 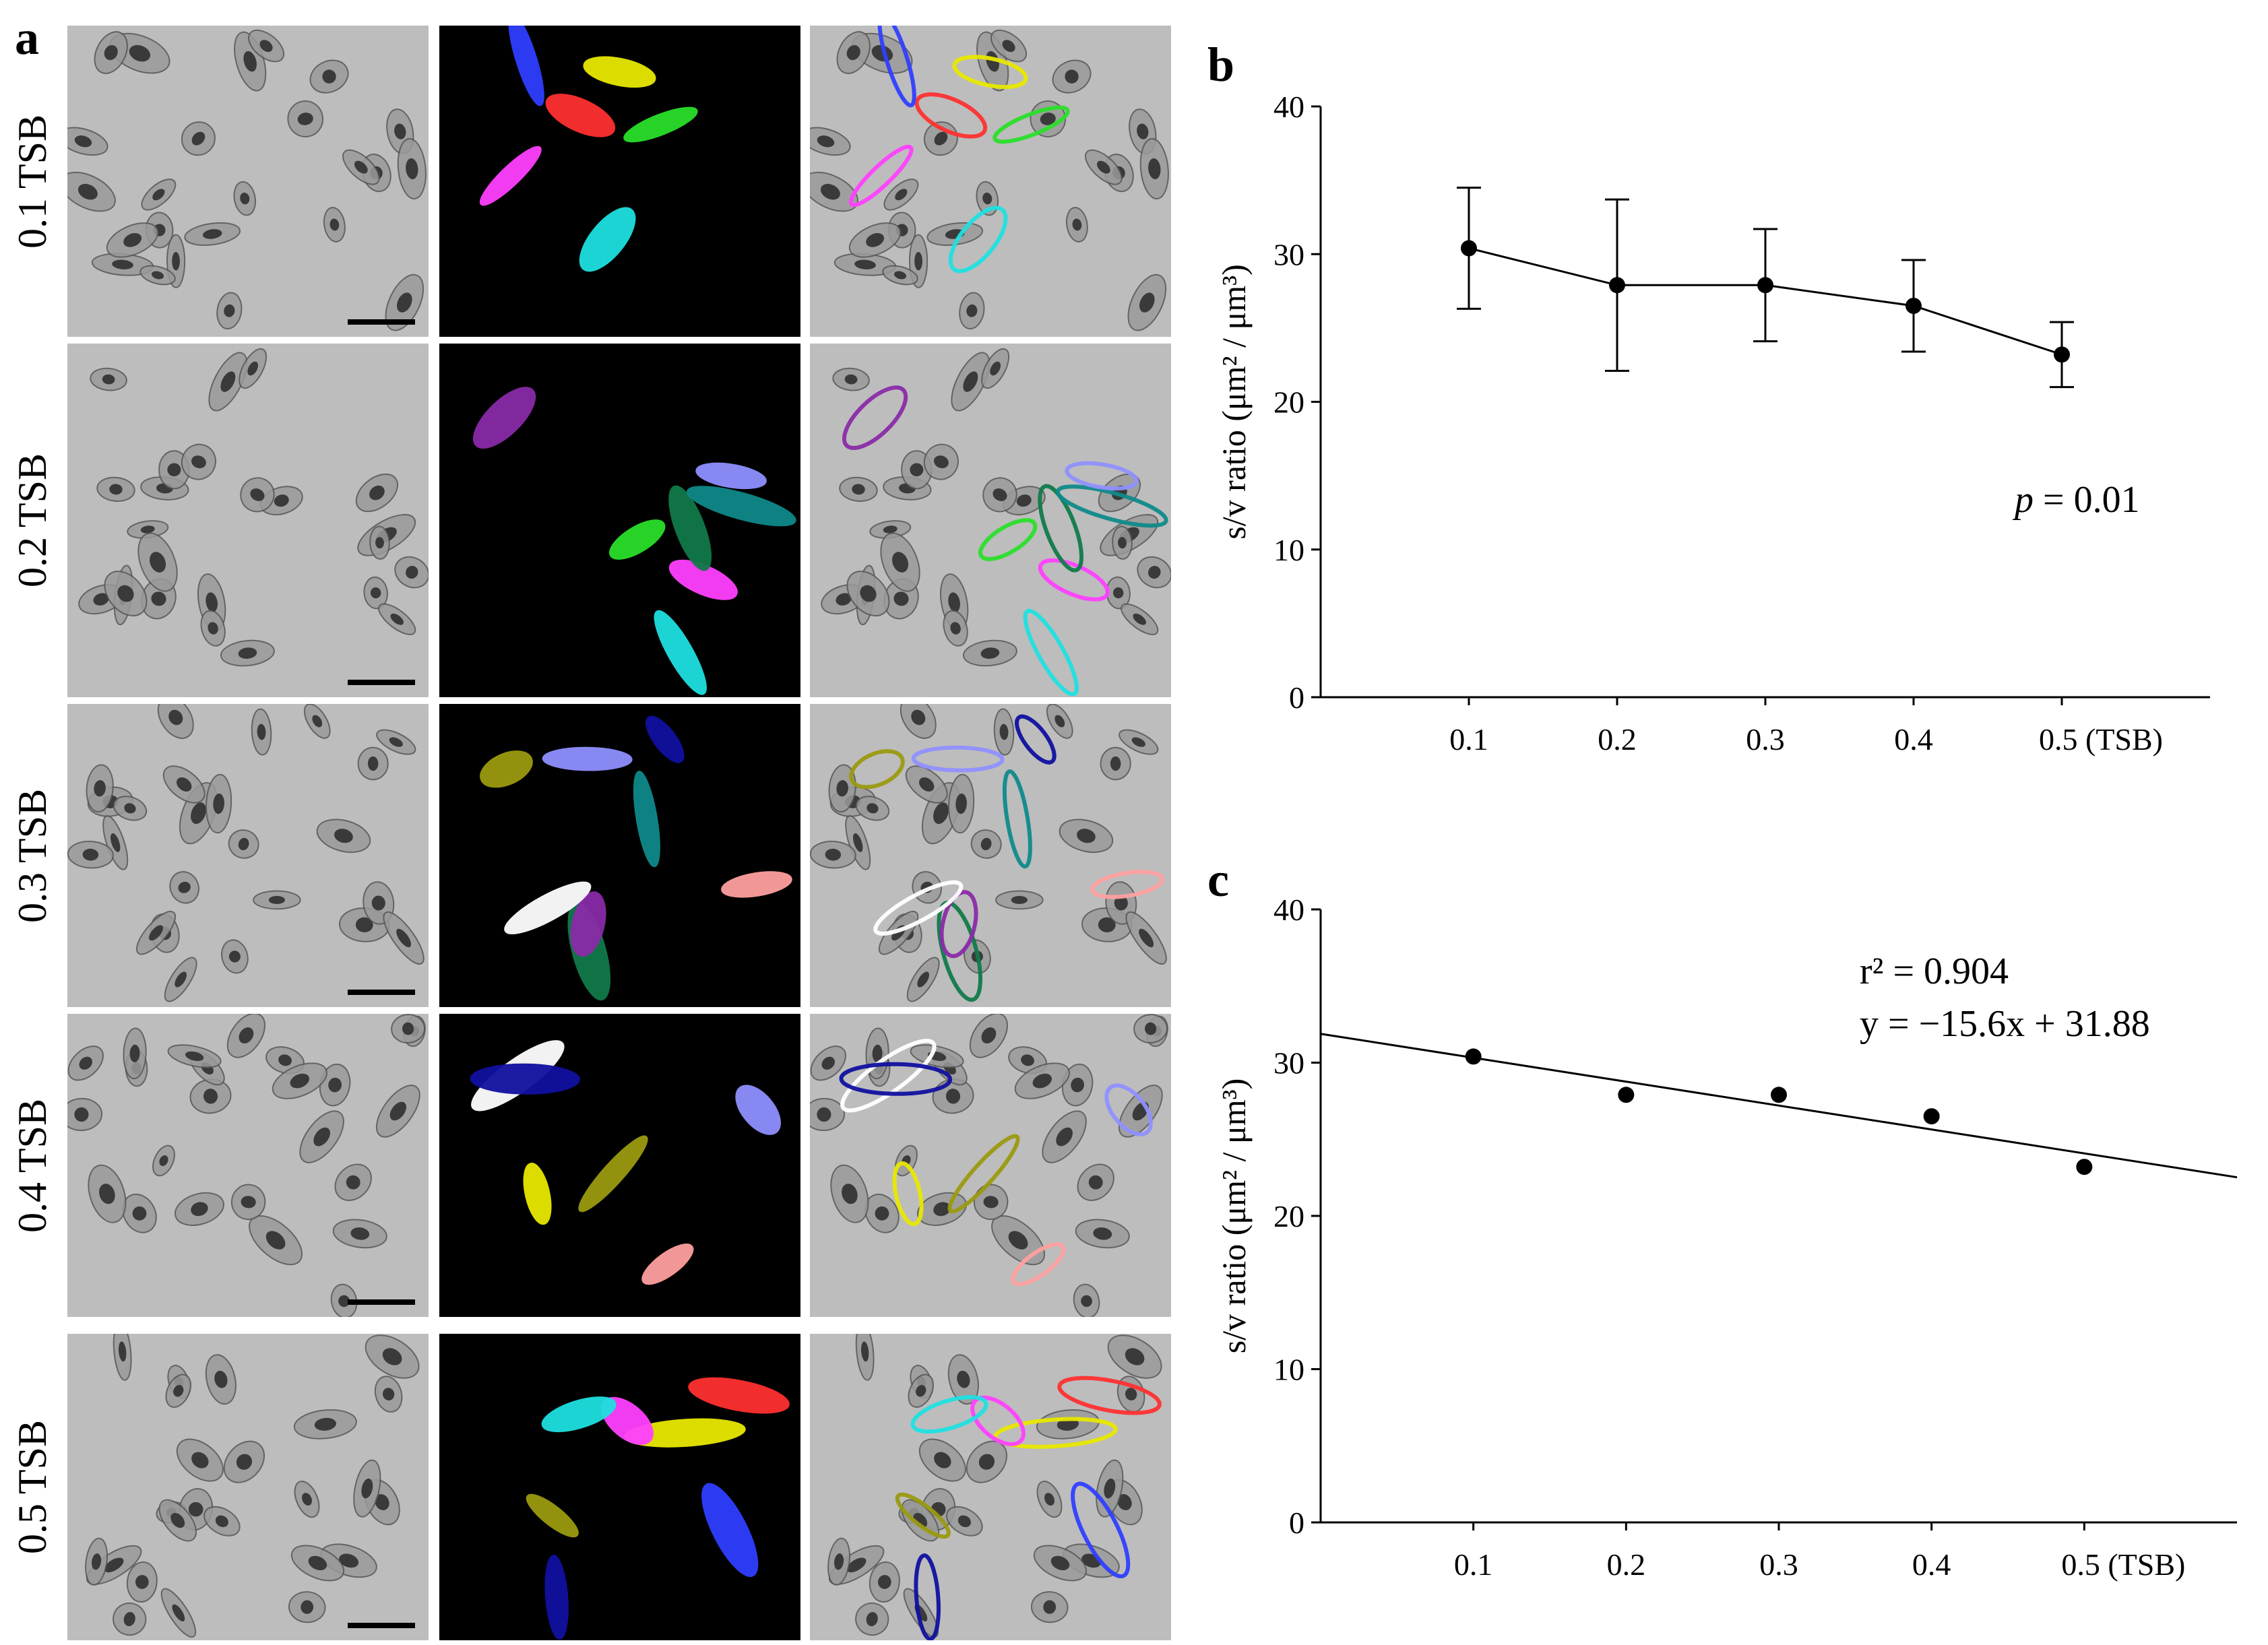 I want to click on row-label: 0.5 TSB, so click(x=32, y=1487).